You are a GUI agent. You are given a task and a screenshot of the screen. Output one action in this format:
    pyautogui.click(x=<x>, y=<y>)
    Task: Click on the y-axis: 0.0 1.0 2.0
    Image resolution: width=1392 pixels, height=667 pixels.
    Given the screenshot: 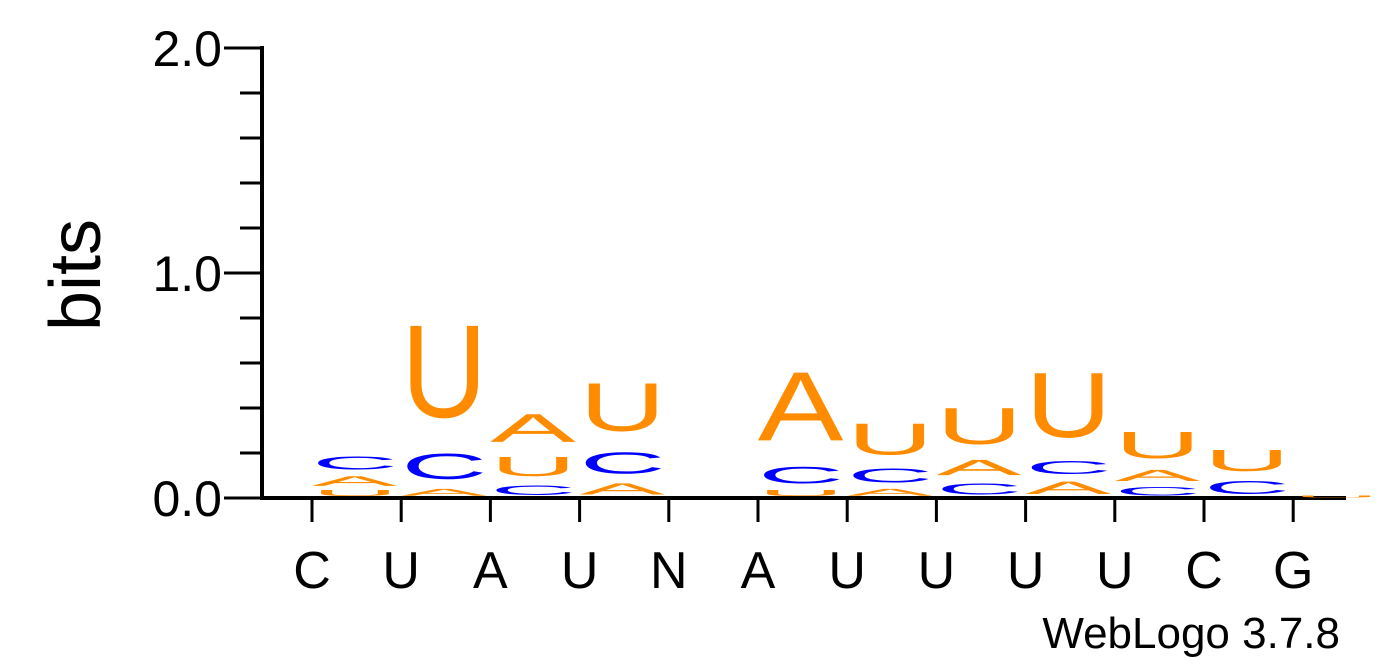 What is the action you would take?
    pyautogui.click(x=208, y=274)
    